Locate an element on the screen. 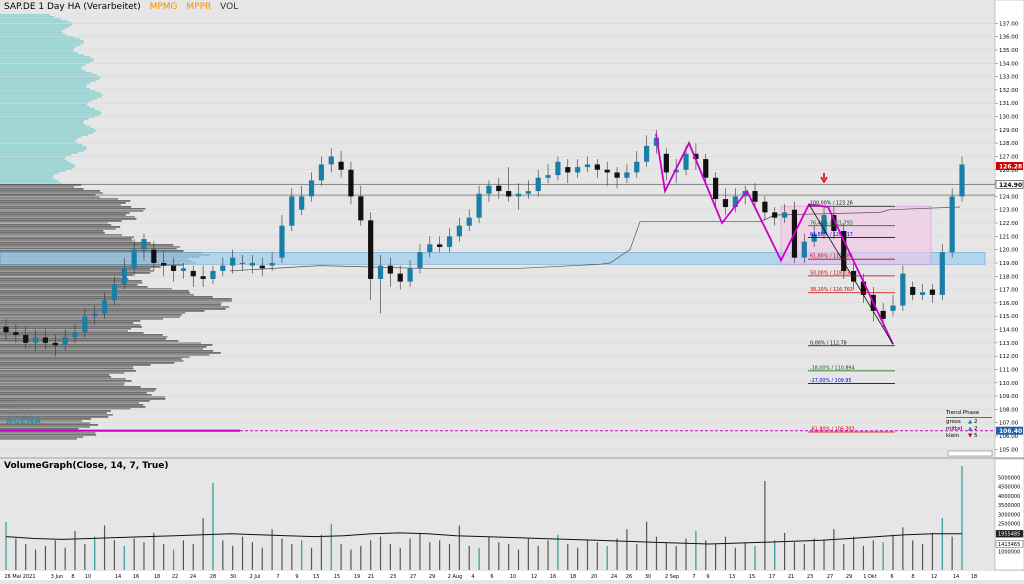 The image size is (1024, 584). time-tick-label: 10 is located at coordinates (513, 577).